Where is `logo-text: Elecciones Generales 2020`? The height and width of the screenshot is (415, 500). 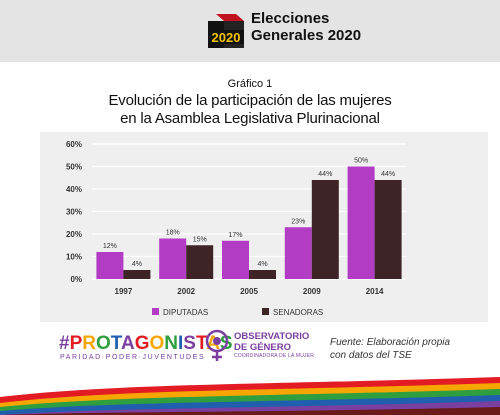
logo-text: Elecciones Generales 2020 is located at coordinates (306, 27).